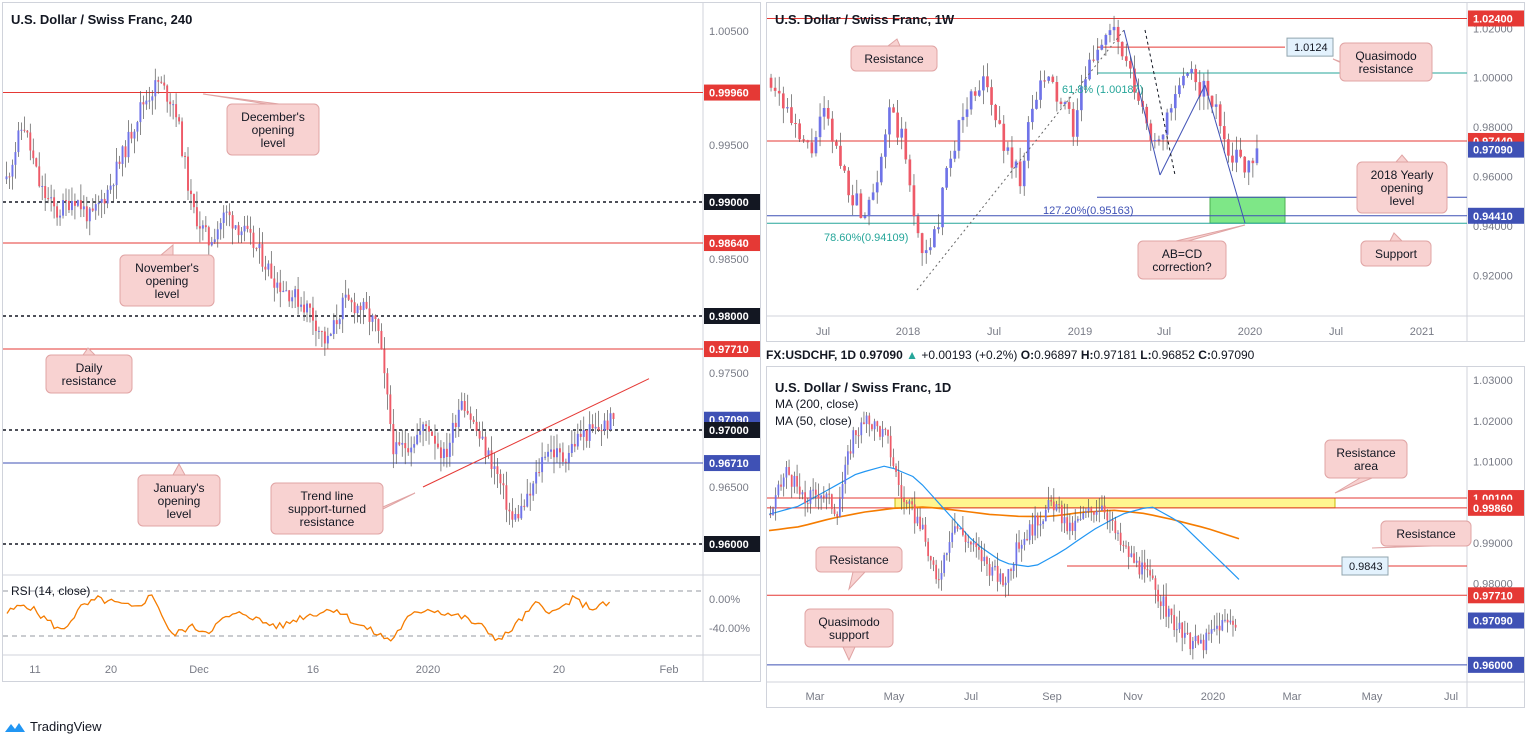 Image resolution: width=1527 pixels, height=741 pixels. Describe the element at coordinates (1493, 509) in the screenshot. I see `price-tag-label: 0.99860` at that location.